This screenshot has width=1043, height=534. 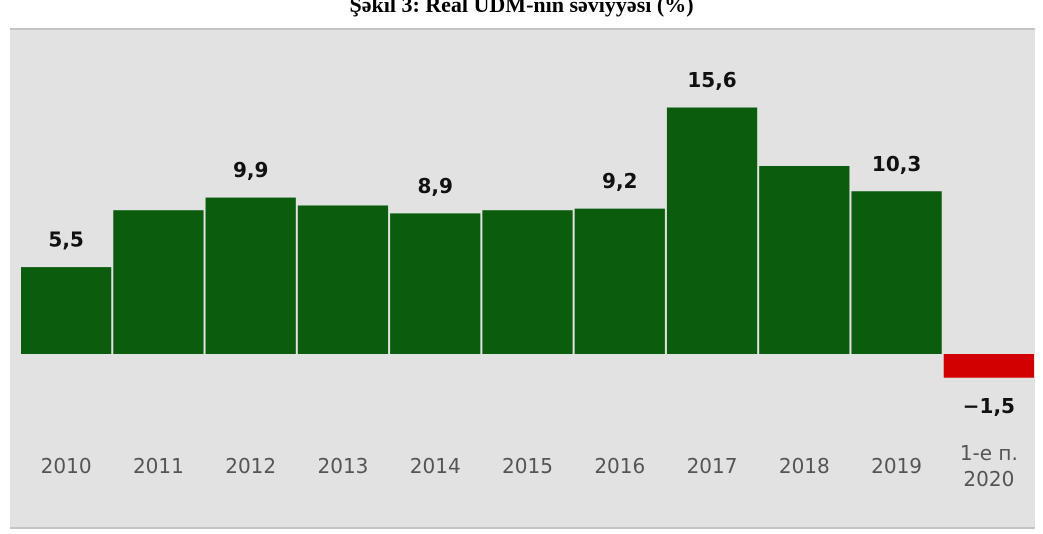 I want to click on x-tick-label: 2019, so click(x=897, y=466).